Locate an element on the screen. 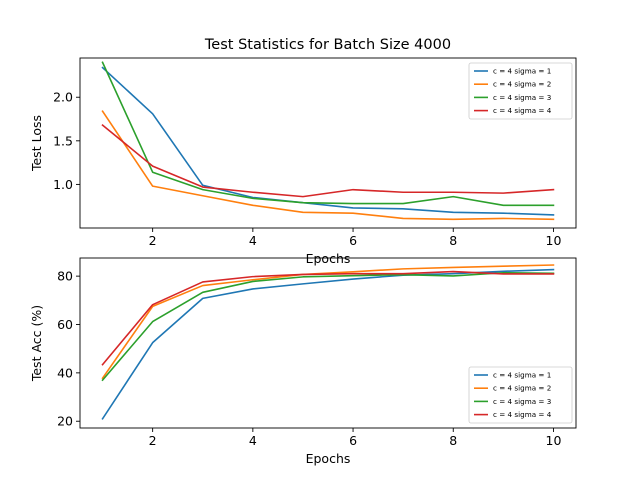  y-tick-label: 1.5 is located at coordinates (63, 140).